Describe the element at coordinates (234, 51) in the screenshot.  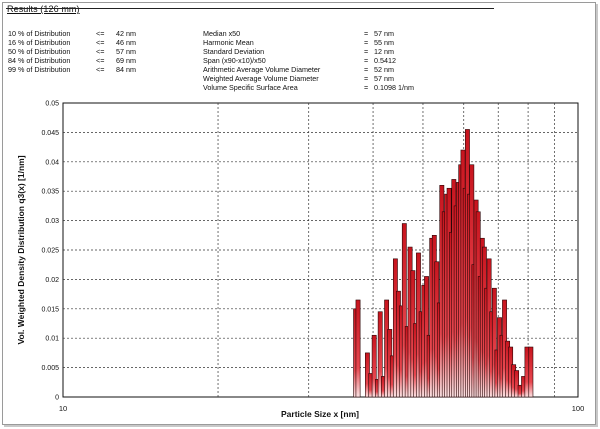
I see `statistic-label: Standard Deviation` at that location.